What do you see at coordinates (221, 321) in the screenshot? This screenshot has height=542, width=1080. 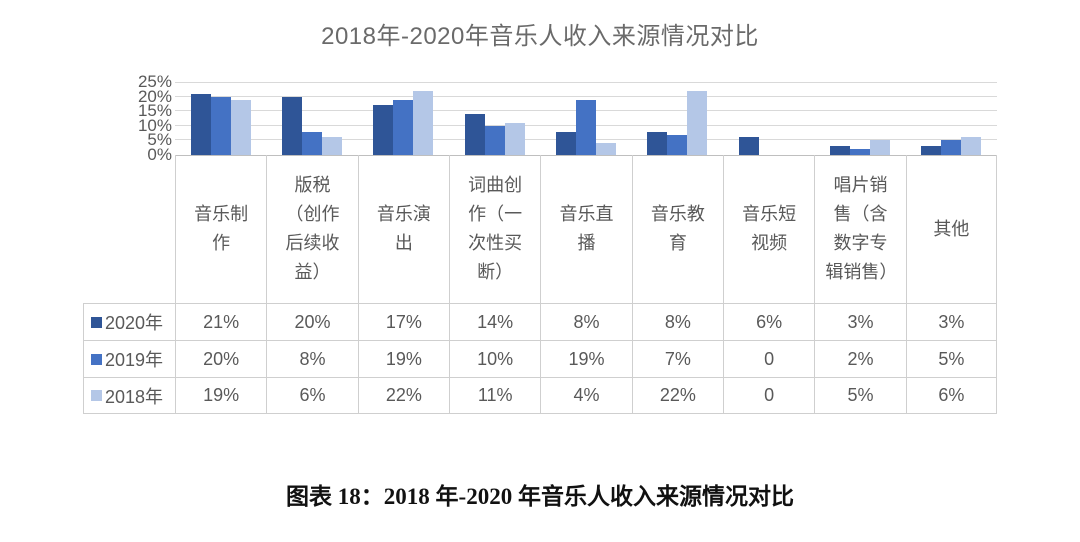 I see `table-cell: 21%` at bounding box center [221, 321].